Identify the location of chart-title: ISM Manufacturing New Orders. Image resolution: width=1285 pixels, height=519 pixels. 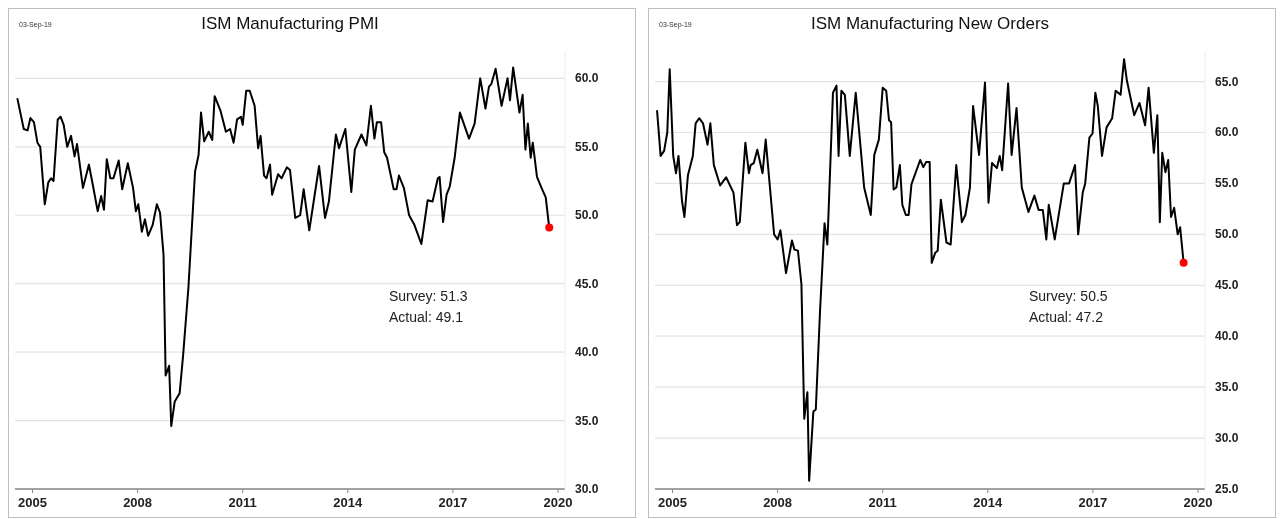
(930, 23).